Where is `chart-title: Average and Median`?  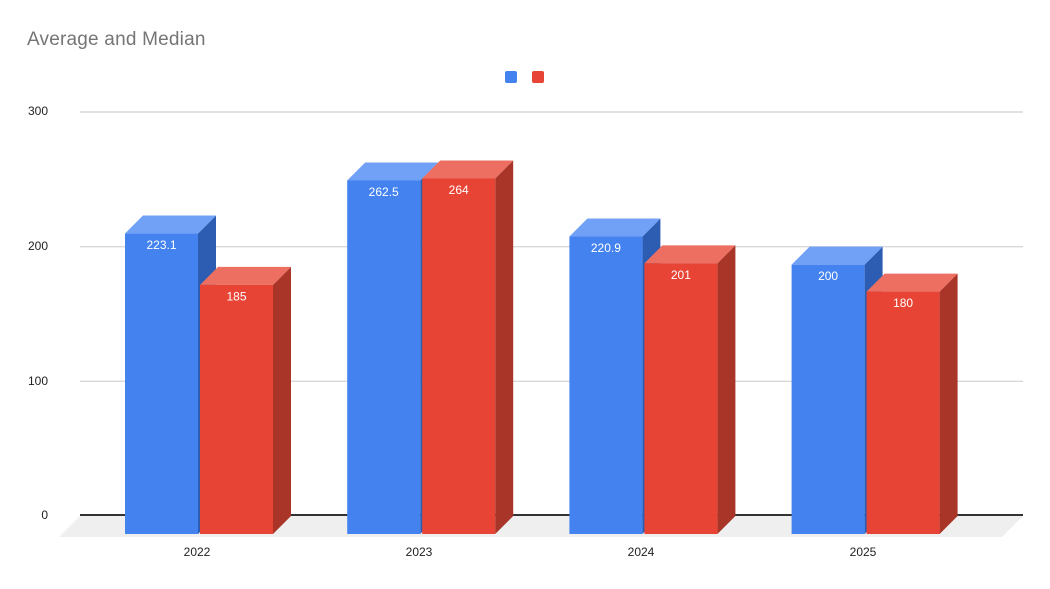 chart-title: Average and Median is located at coordinates (116, 39).